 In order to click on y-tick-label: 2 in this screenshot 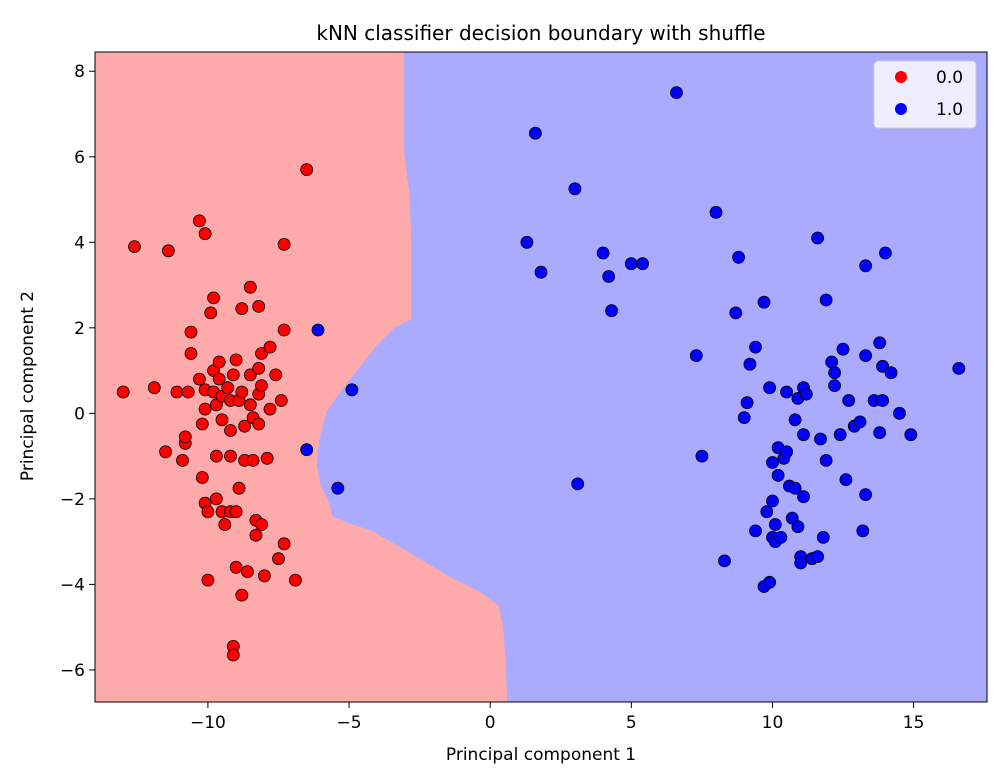, I will do `click(79, 329)`.